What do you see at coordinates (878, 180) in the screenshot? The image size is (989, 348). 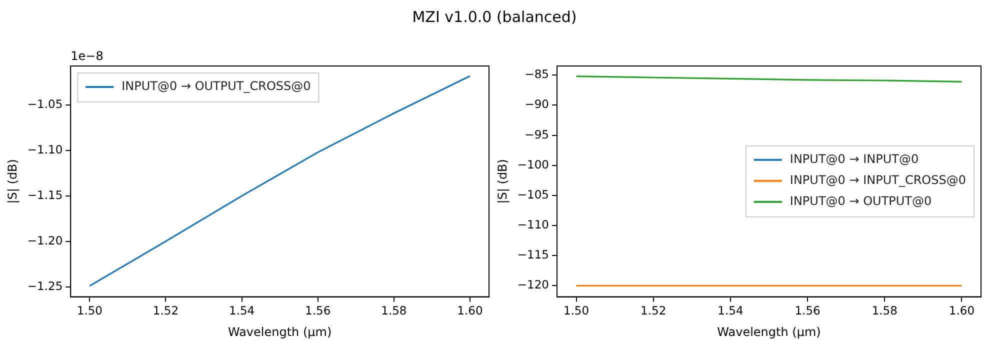 I see `legend-label: INPUT@0 → INPUT_CROSS@0` at bounding box center [878, 180].